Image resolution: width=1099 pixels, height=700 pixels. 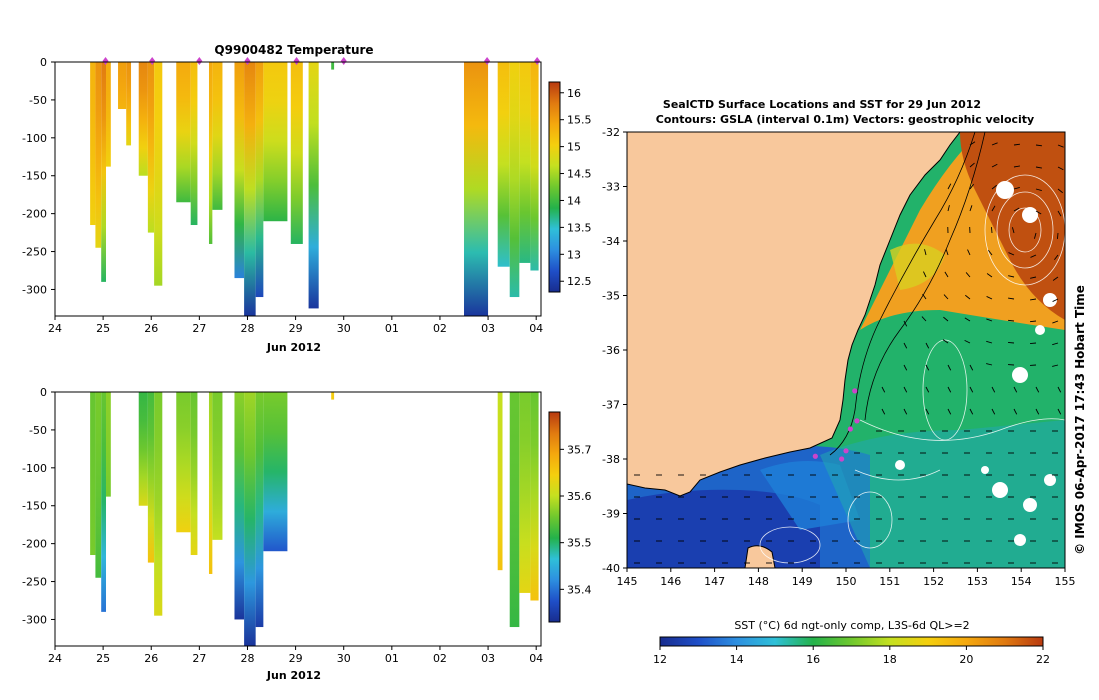 What do you see at coordinates (293, 675) in the screenshot?
I see `salinity-x-axis-label: Jun 2012` at bounding box center [293, 675].